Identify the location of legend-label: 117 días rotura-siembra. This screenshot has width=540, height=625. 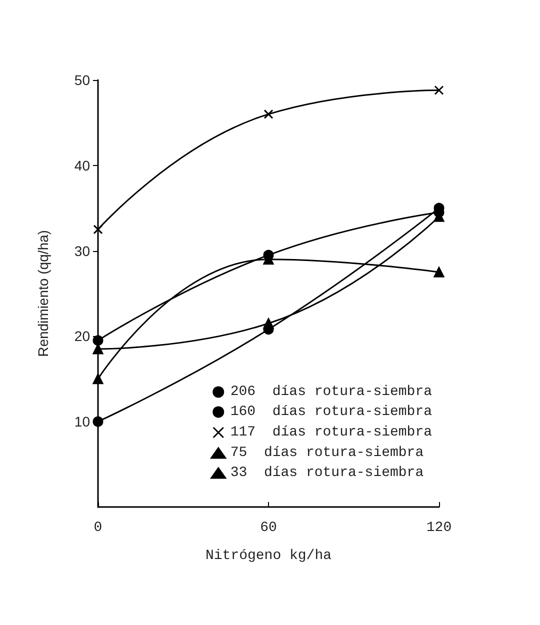
(331, 432).